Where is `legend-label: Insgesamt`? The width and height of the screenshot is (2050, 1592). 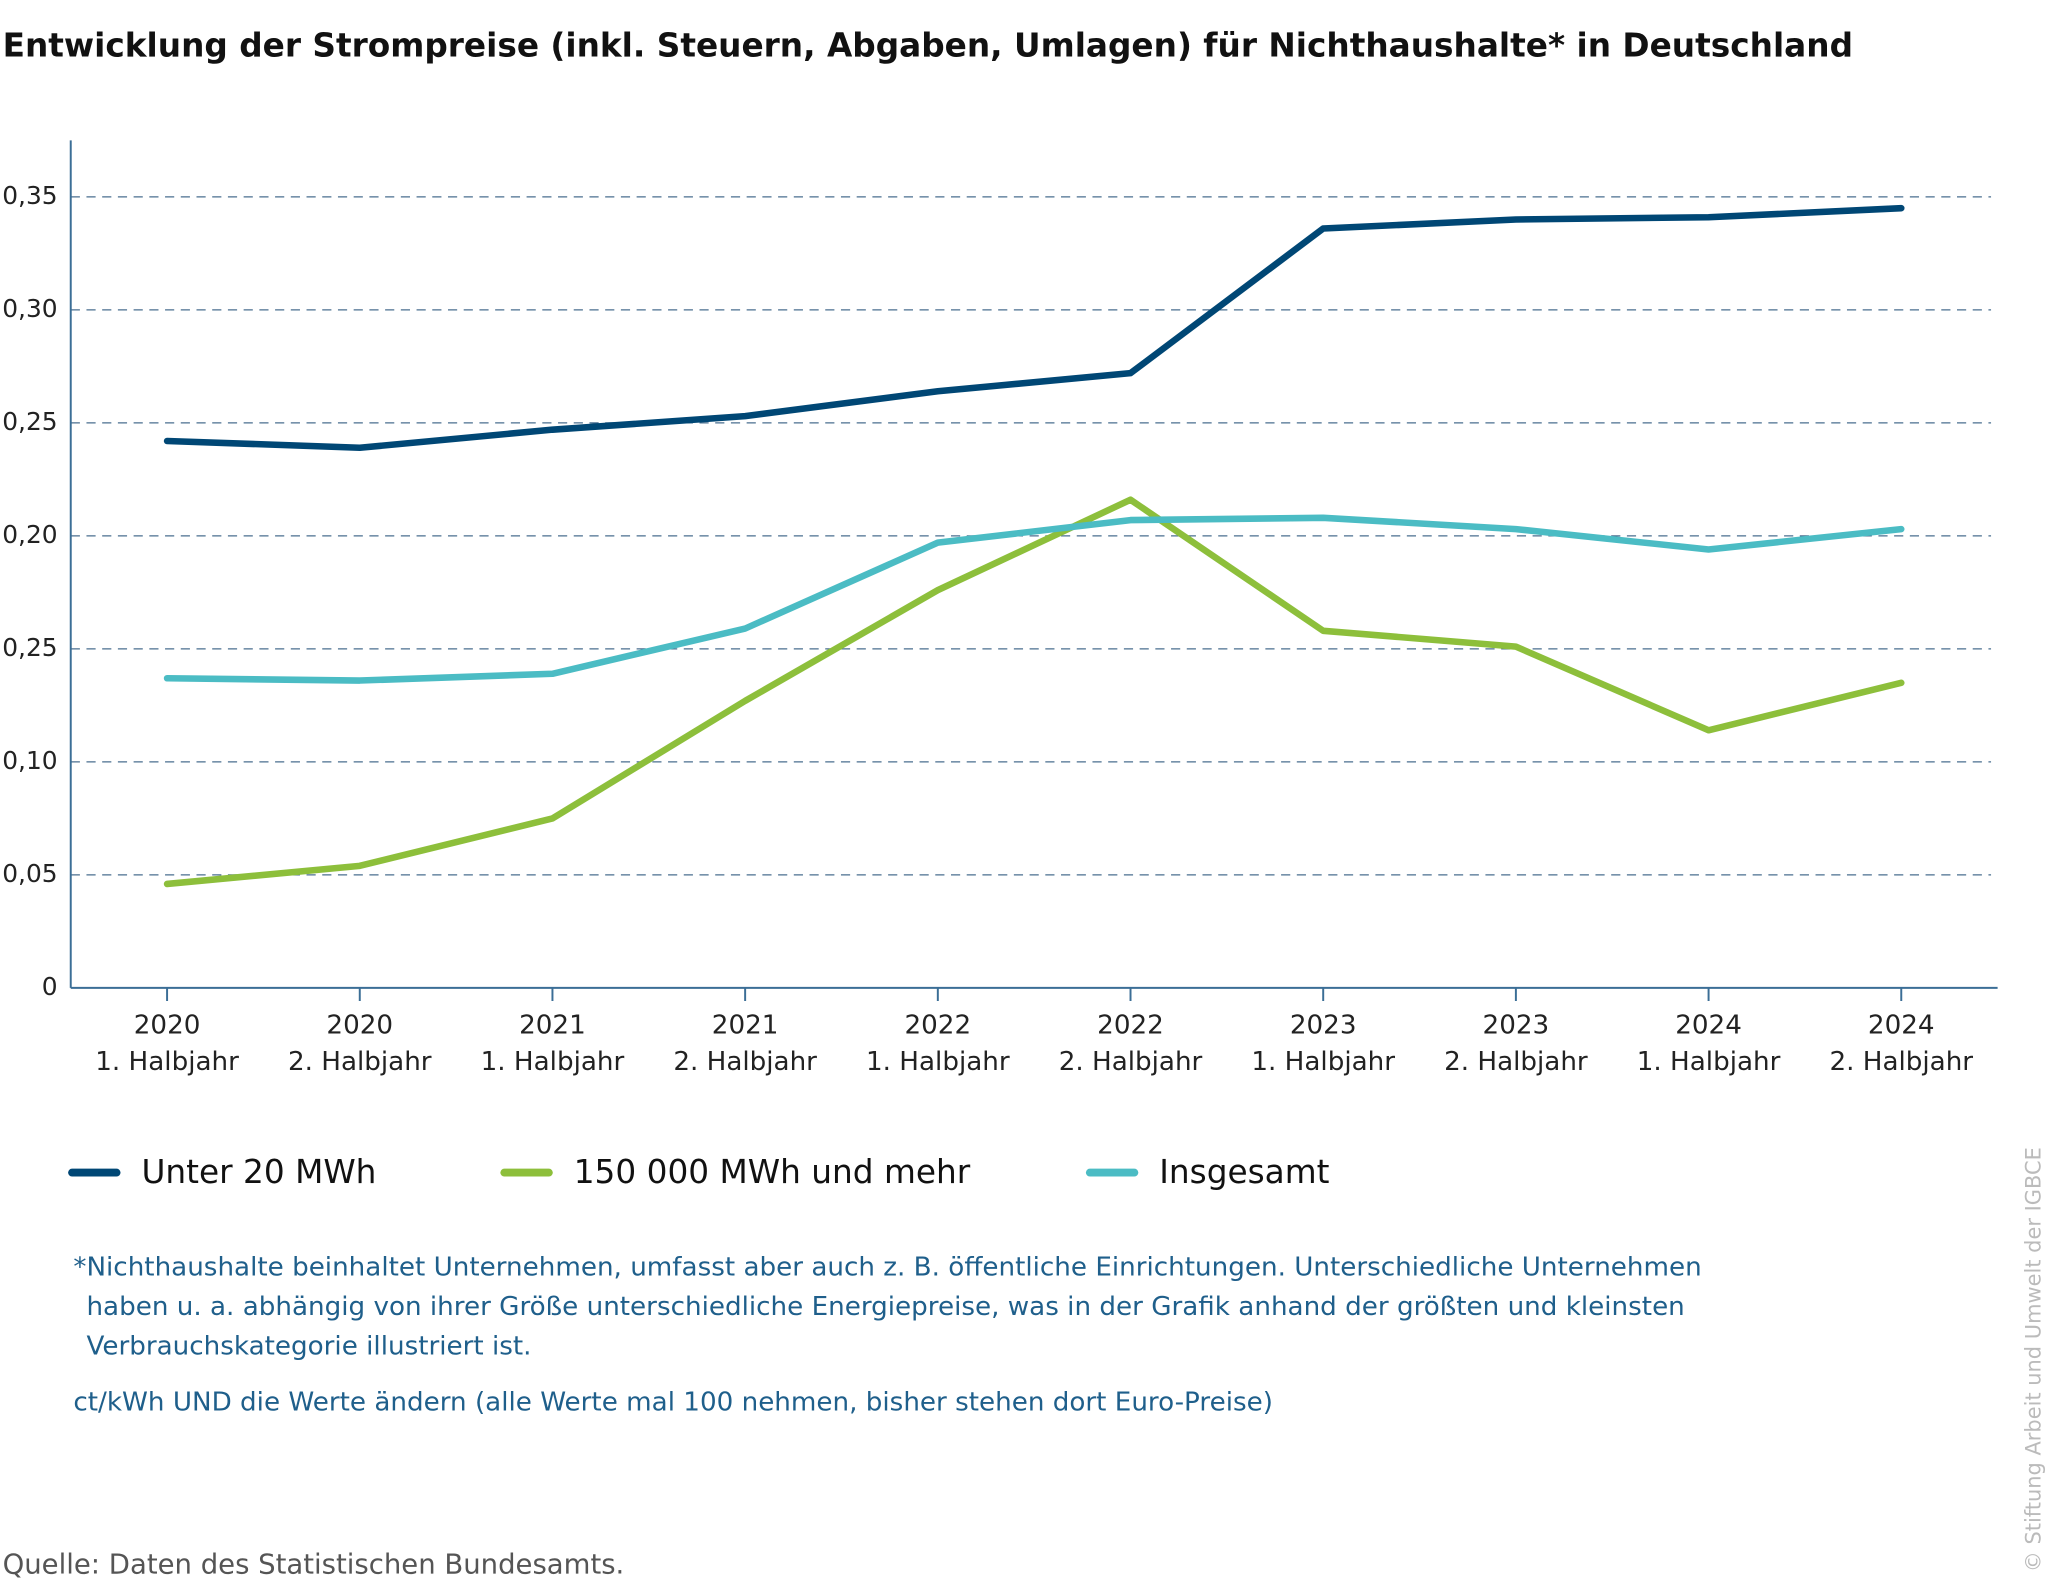 legend-label: Insgesamt is located at coordinates (1244, 1172).